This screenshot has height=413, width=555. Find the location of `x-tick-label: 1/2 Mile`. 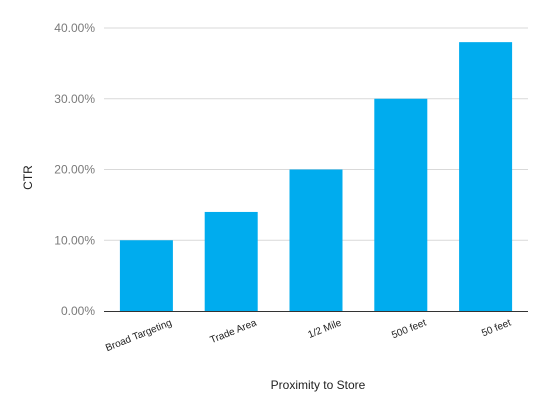

x-tick-label: 1/2 Mile is located at coordinates (325, 328).